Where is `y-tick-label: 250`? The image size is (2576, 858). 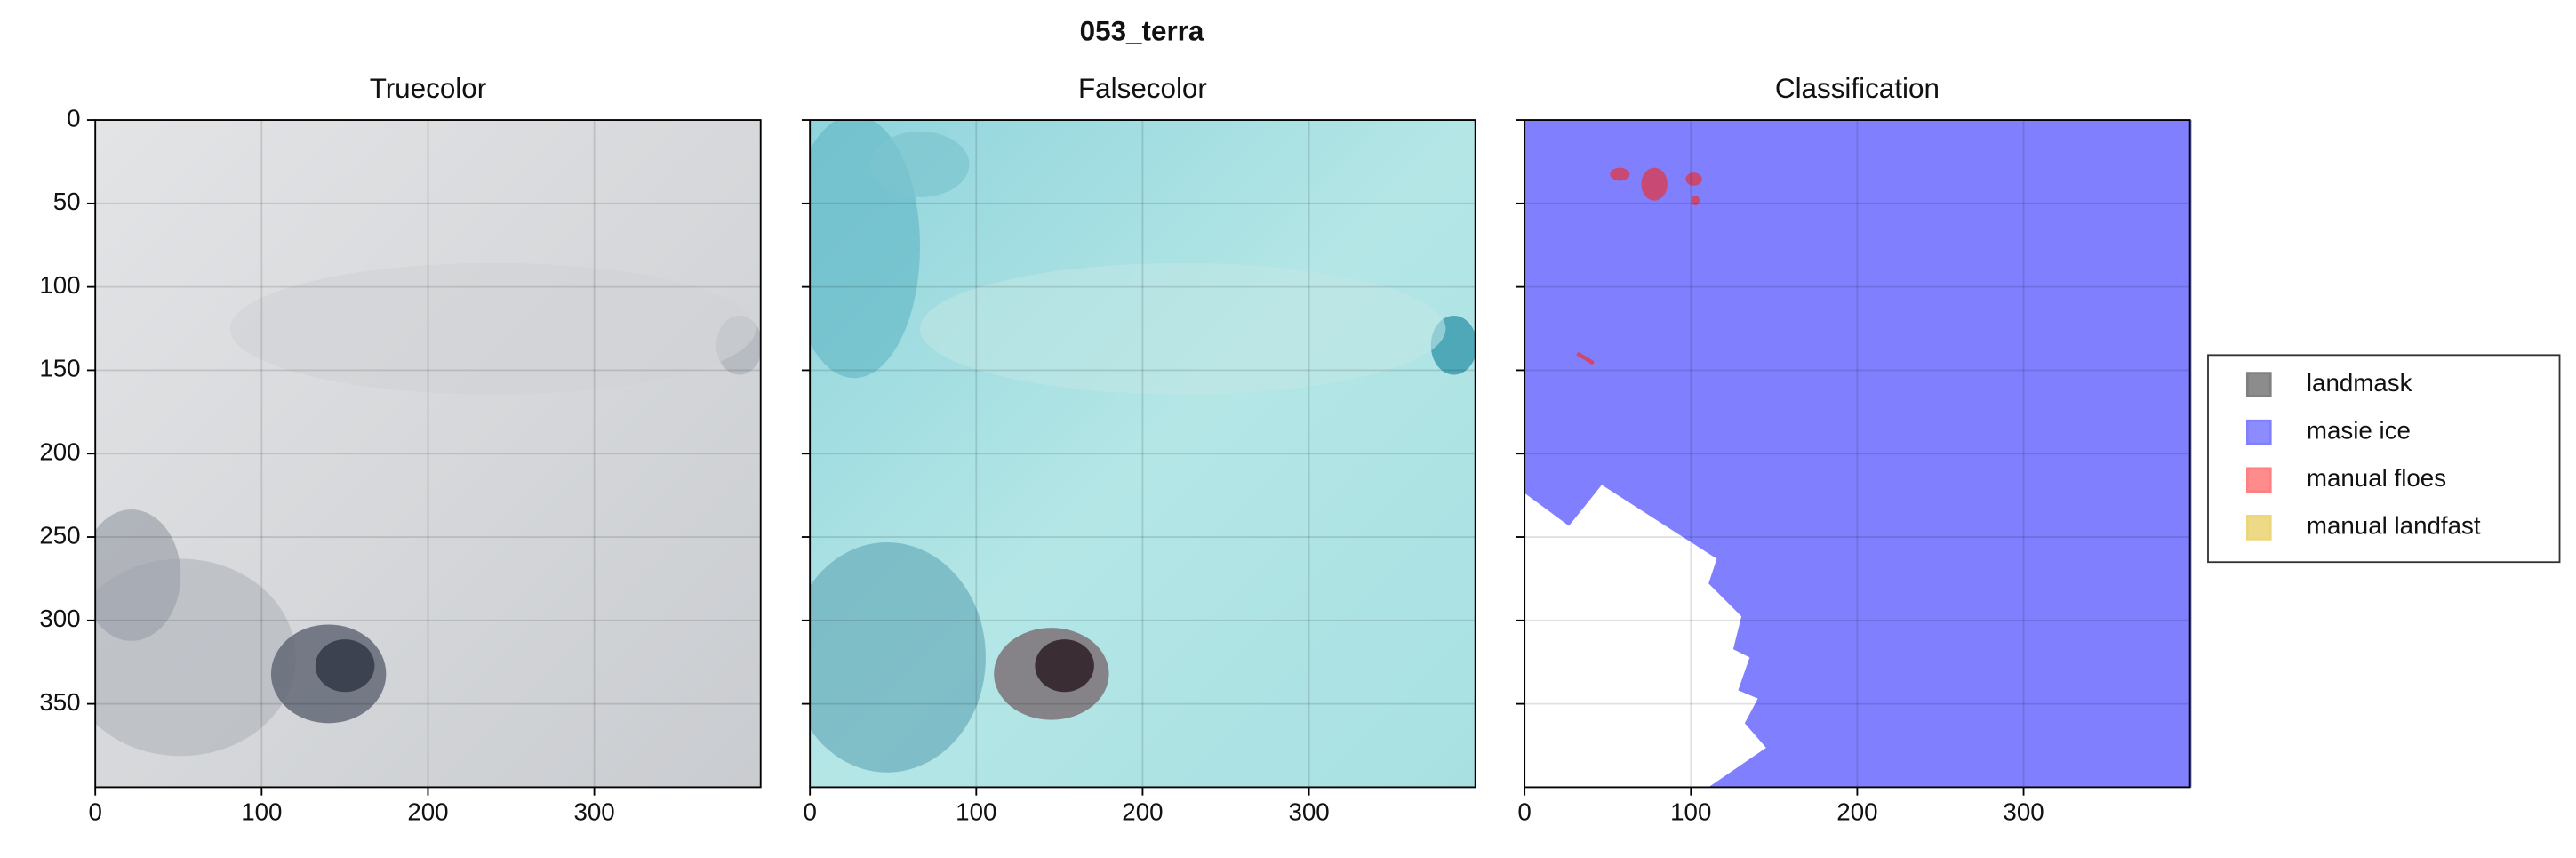
y-tick-label: 250 is located at coordinates (59, 535).